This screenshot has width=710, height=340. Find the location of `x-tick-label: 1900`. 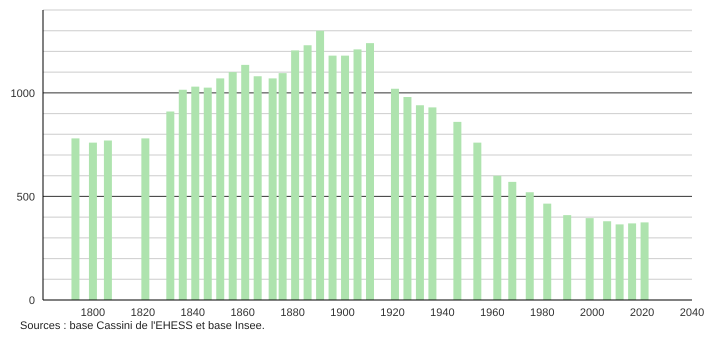

x-tick-label: 1900 is located at coordinates (342, 312).